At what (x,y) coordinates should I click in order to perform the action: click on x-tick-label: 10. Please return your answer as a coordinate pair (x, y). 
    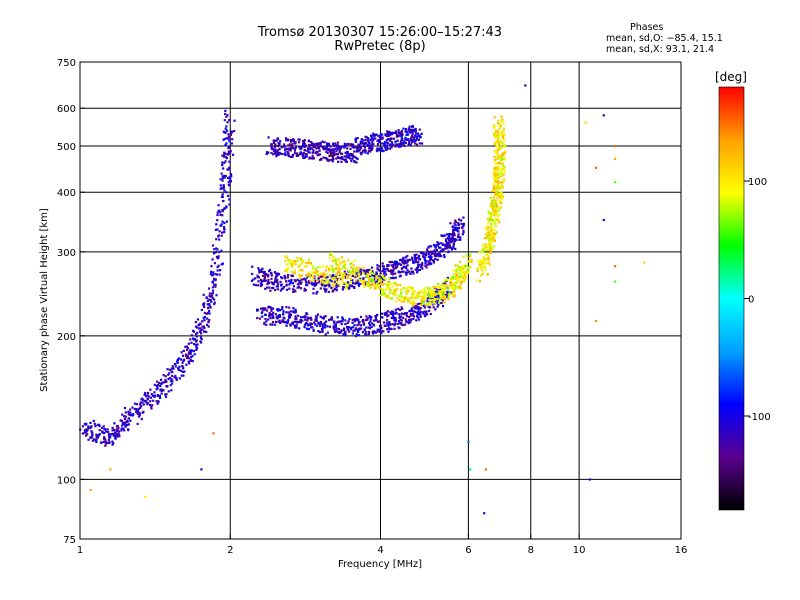
    Looking at the image, I should click on (579, 550).